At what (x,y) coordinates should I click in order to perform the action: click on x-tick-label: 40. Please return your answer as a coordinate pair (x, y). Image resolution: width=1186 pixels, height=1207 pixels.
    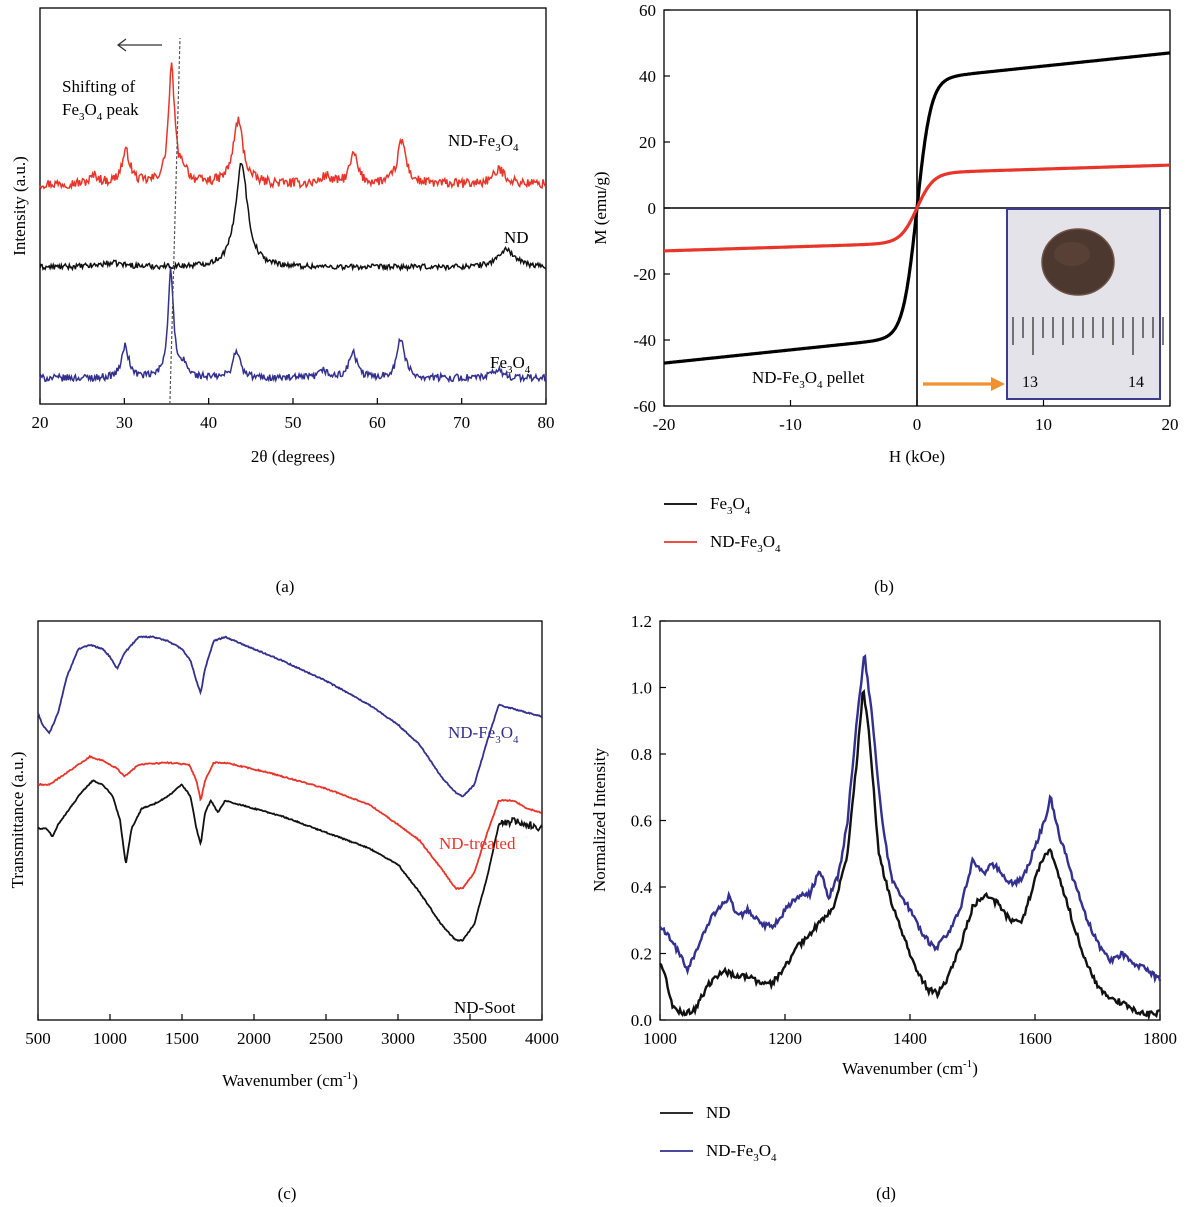
    Looking at the image, I should click on (208, 422).